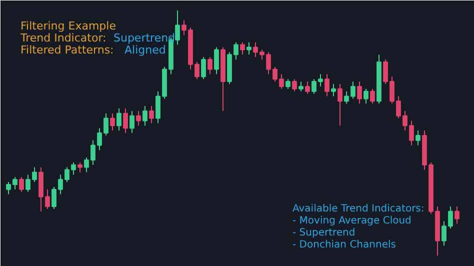  I want to click on text: Filtering Example, so click(68, 26).